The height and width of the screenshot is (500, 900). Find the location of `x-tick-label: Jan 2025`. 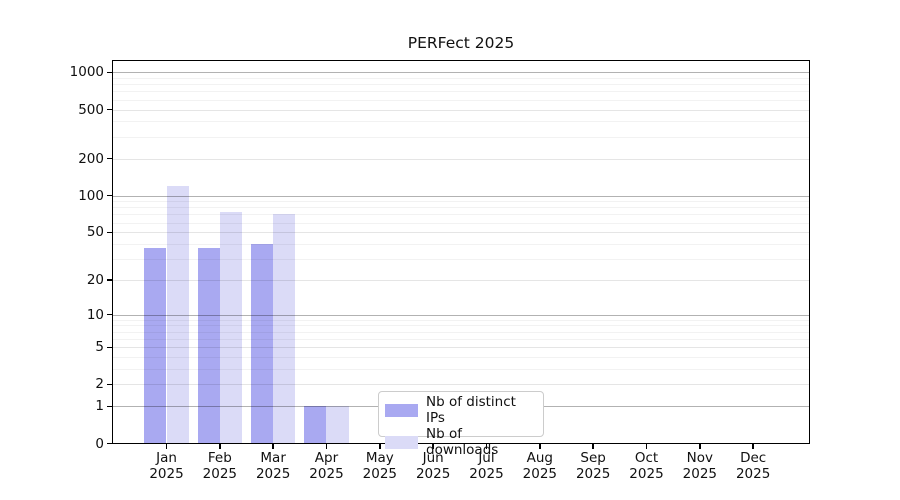

x-tick-label: Jan 2025 is located at coordinates (166, 466).